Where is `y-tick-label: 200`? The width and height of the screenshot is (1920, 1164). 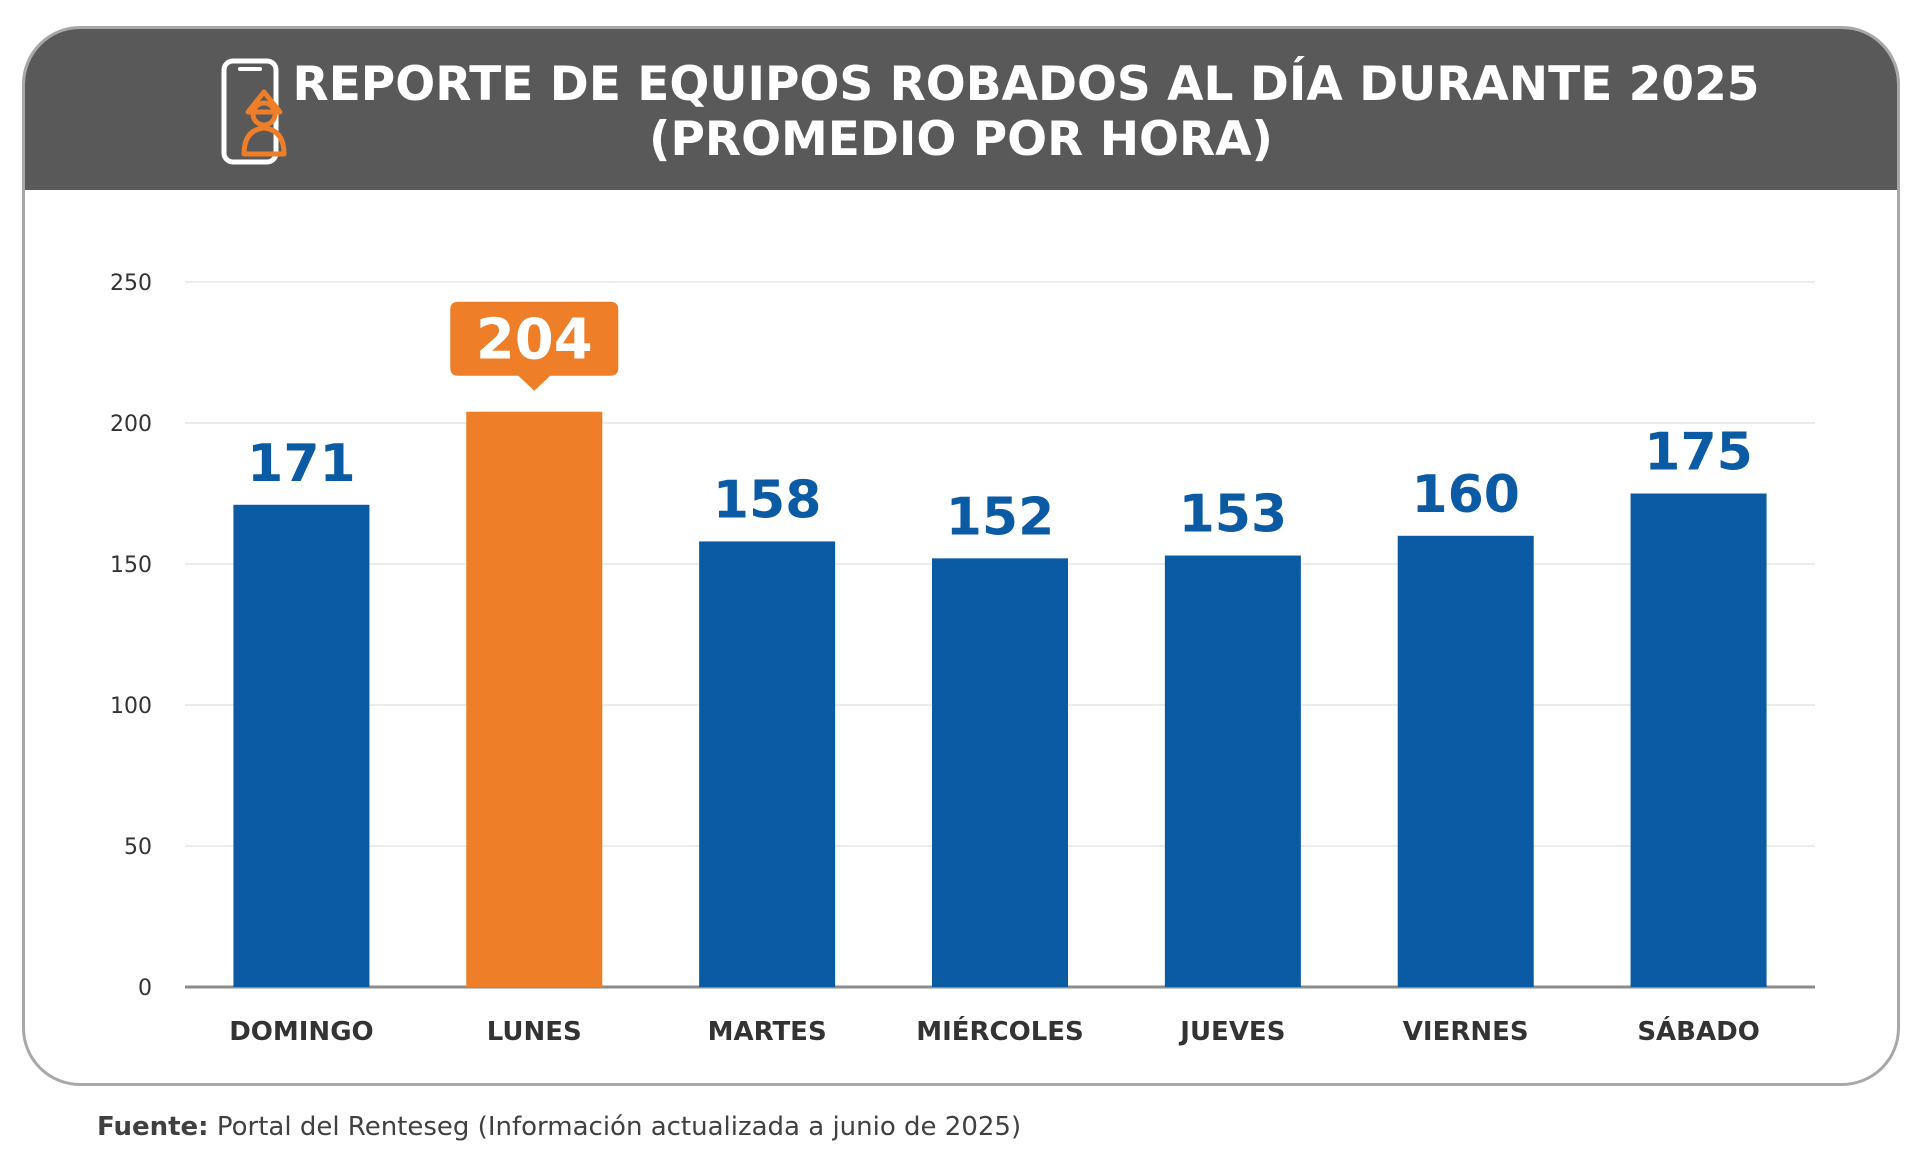
y-tick-label: 200 is located at coordinates (131, 424).